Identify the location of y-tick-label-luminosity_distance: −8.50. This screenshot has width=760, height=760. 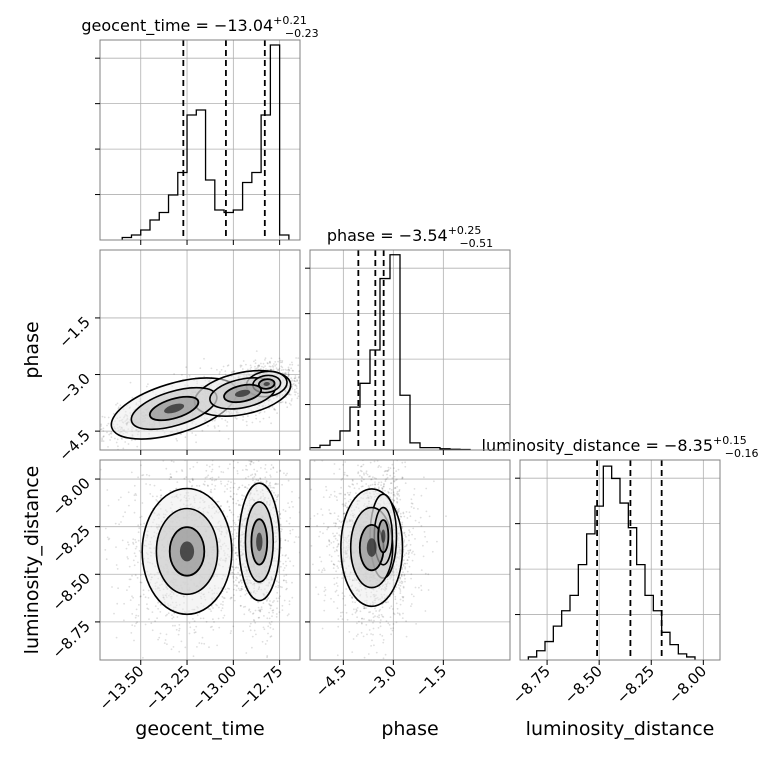
(71, 591).